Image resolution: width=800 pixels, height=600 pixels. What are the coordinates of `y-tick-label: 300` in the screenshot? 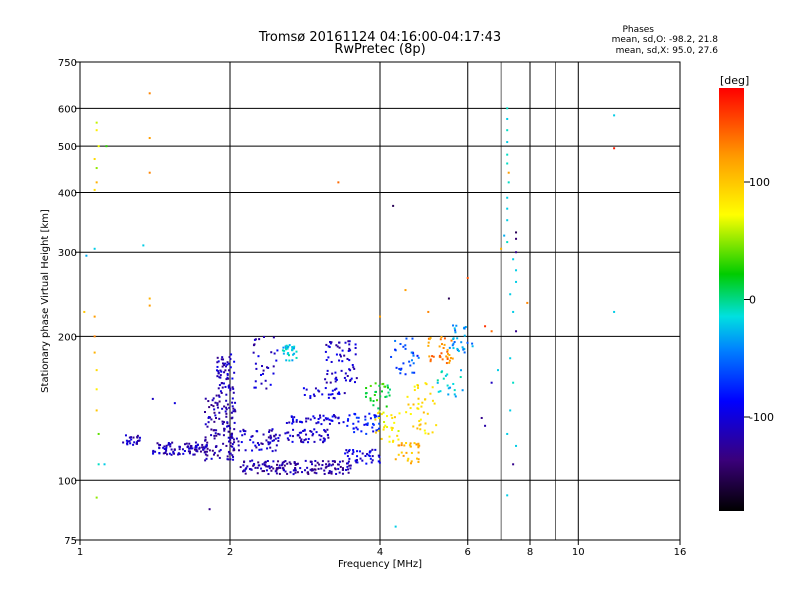 It's located at (67, 253).